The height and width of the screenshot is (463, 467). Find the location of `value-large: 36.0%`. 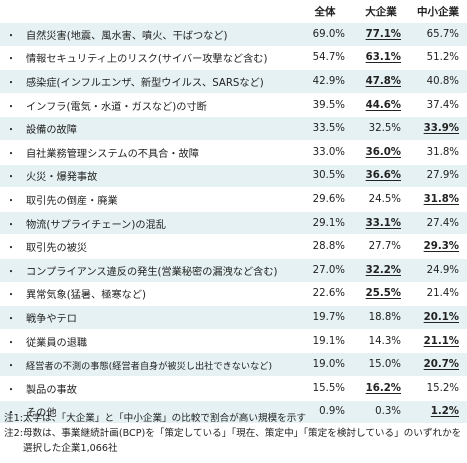

value-large: 36.0% is located at coordinates (381, 152).